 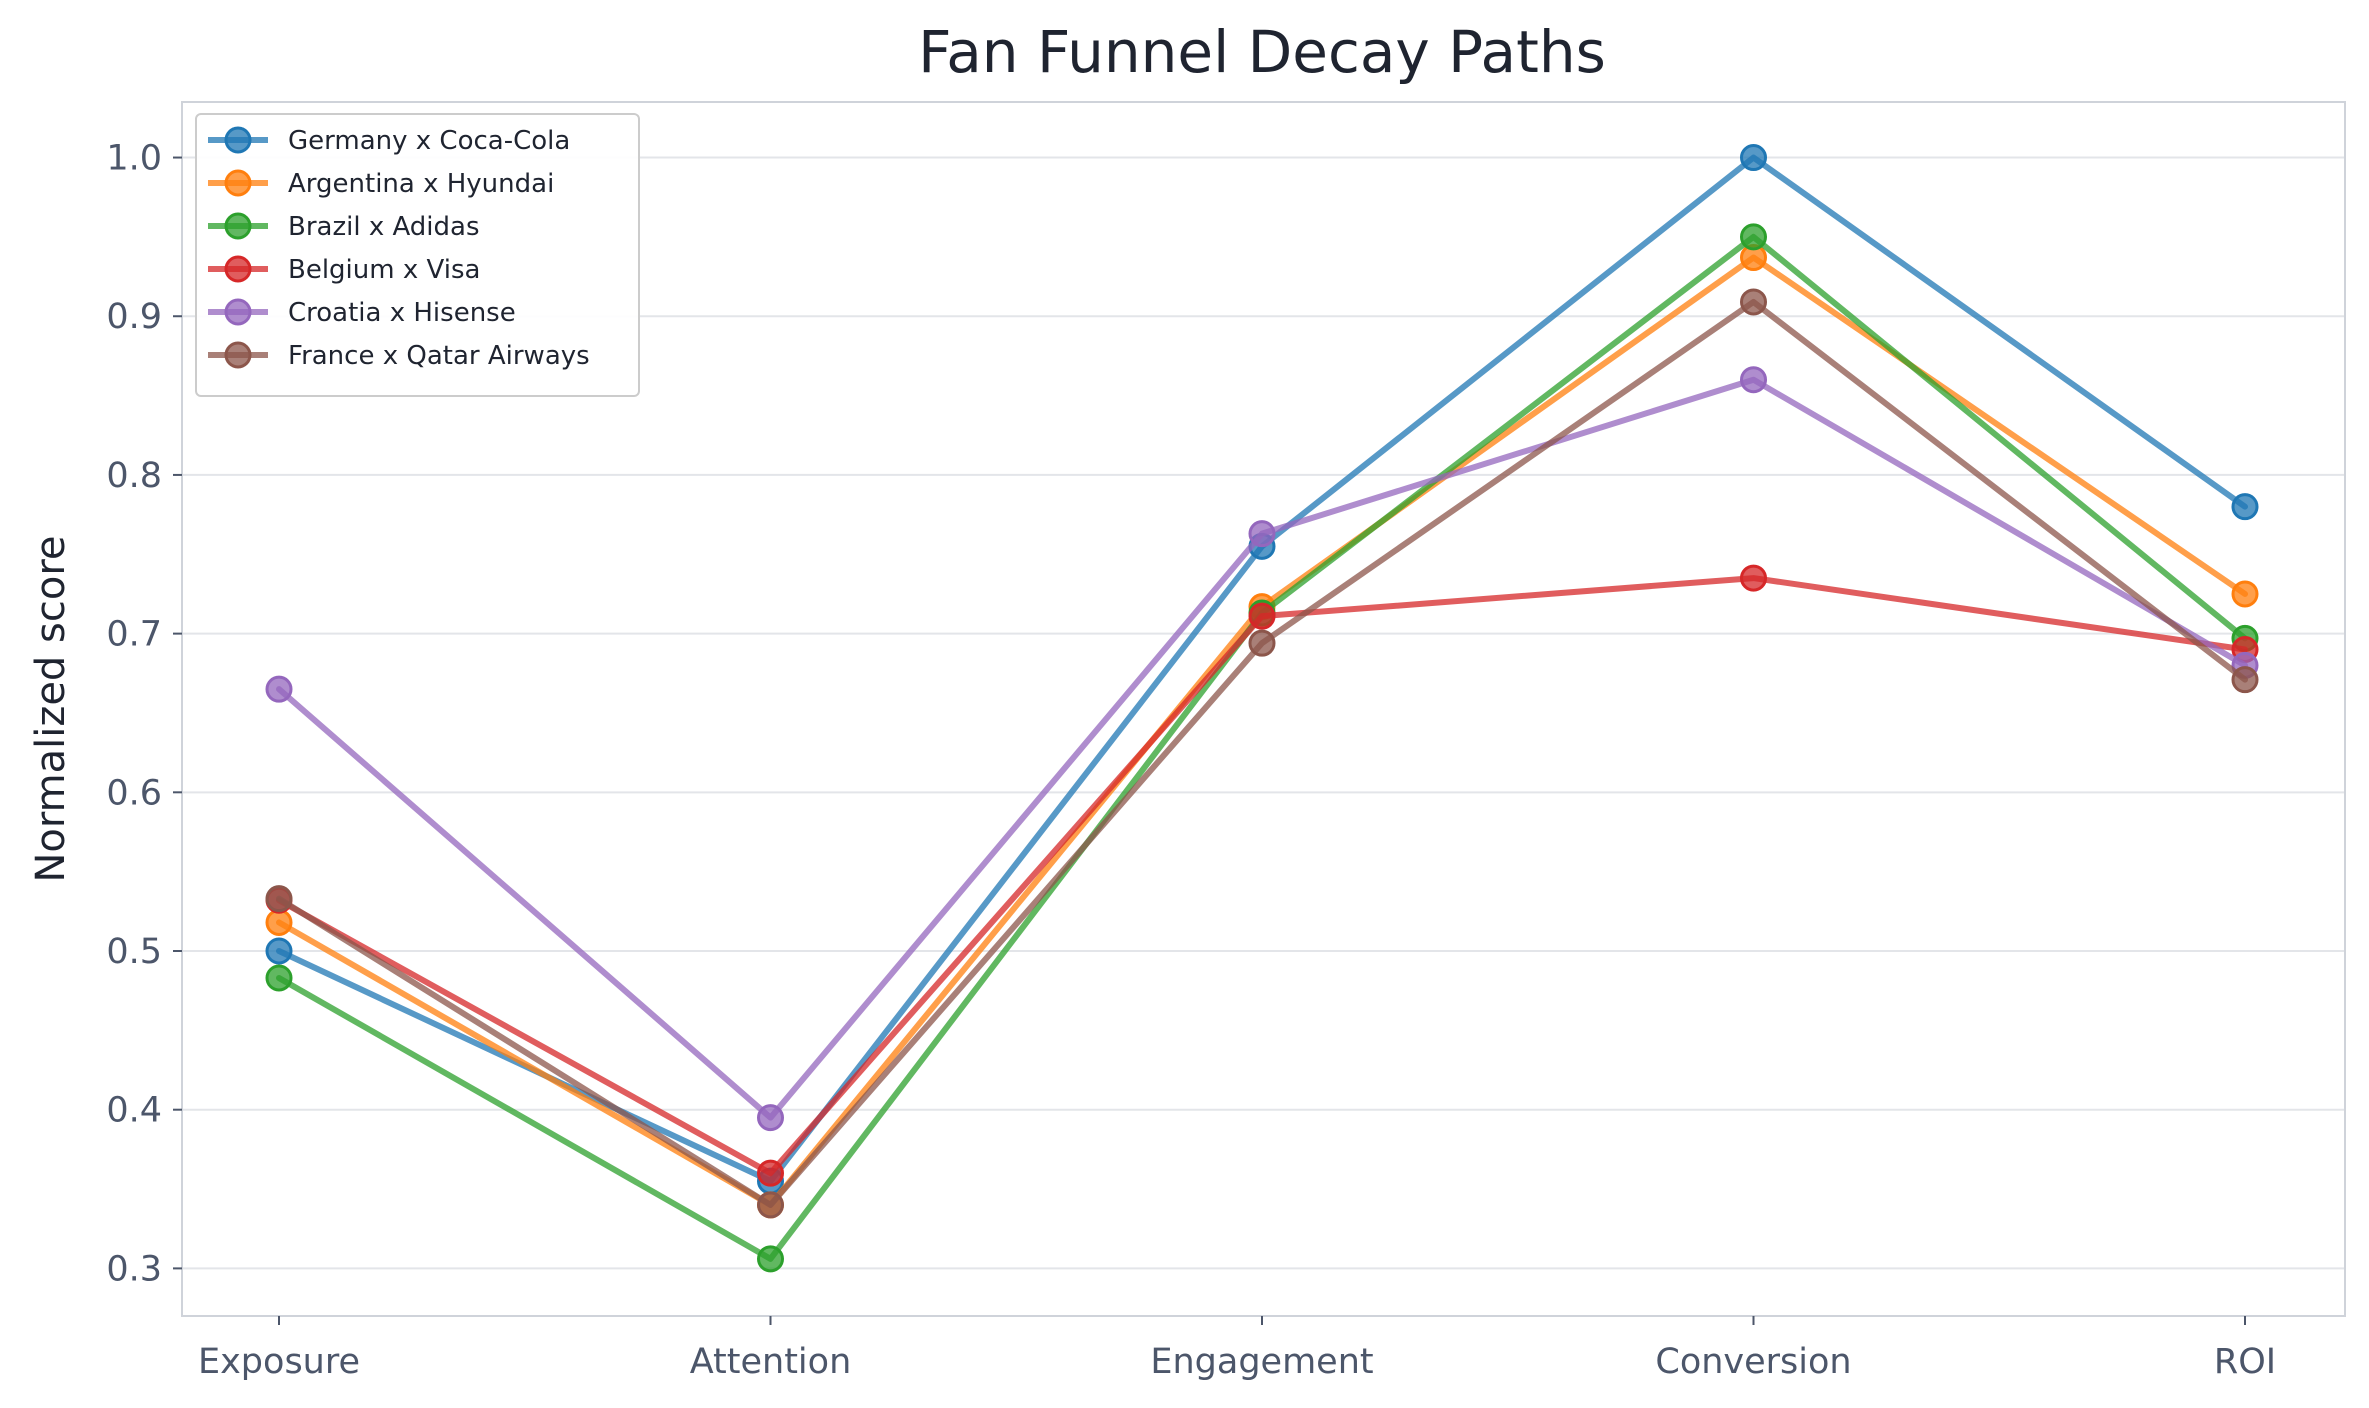 What do you see at coordinates (134, 159) in the screenshot?
I see `y-tick-label: 1.0` at bounding box center [134, 159].